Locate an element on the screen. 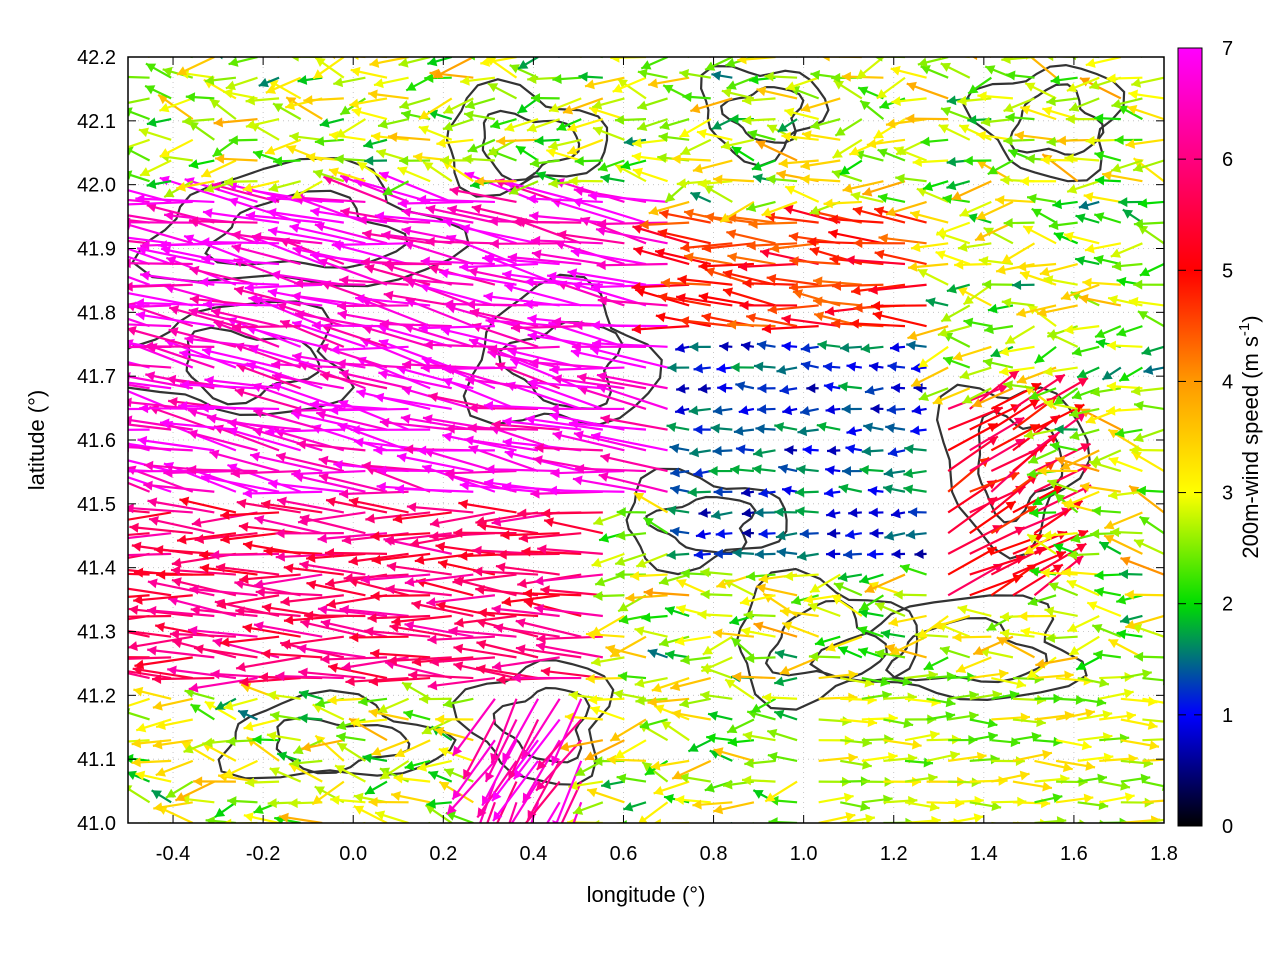 The height and width of the screenshot is (960, 1280). x-tick-label: 0.8 is located at coordinates (714, 854).